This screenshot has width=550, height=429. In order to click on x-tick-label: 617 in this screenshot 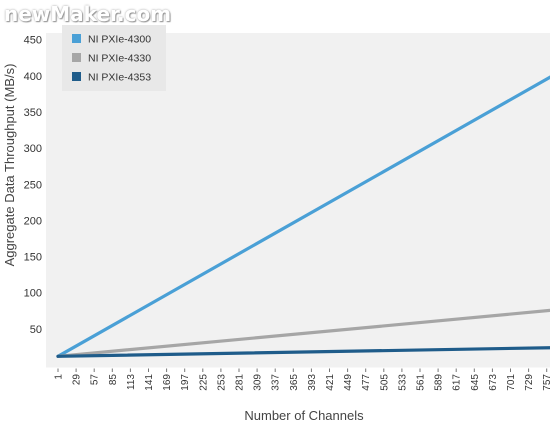, I will do `click(457, 382)`.